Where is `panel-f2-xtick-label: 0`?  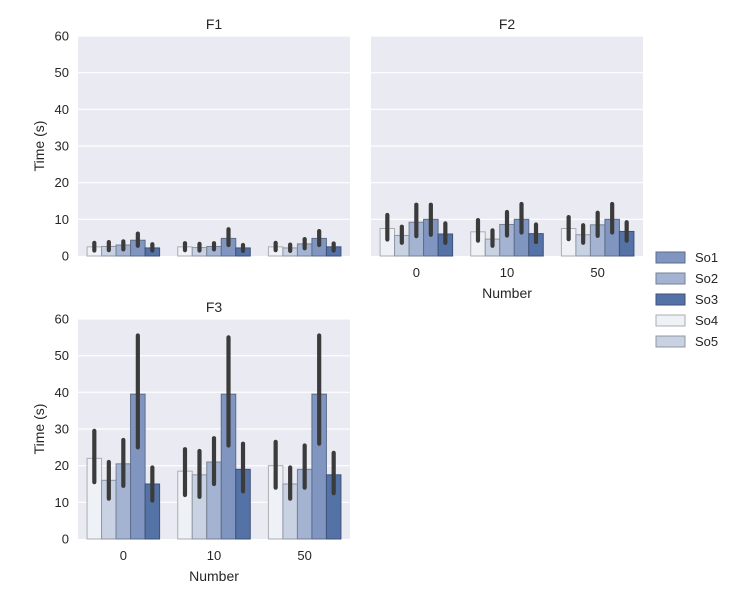 panel-f2-xtick-label: 0 is located at coordinates (416, 272).